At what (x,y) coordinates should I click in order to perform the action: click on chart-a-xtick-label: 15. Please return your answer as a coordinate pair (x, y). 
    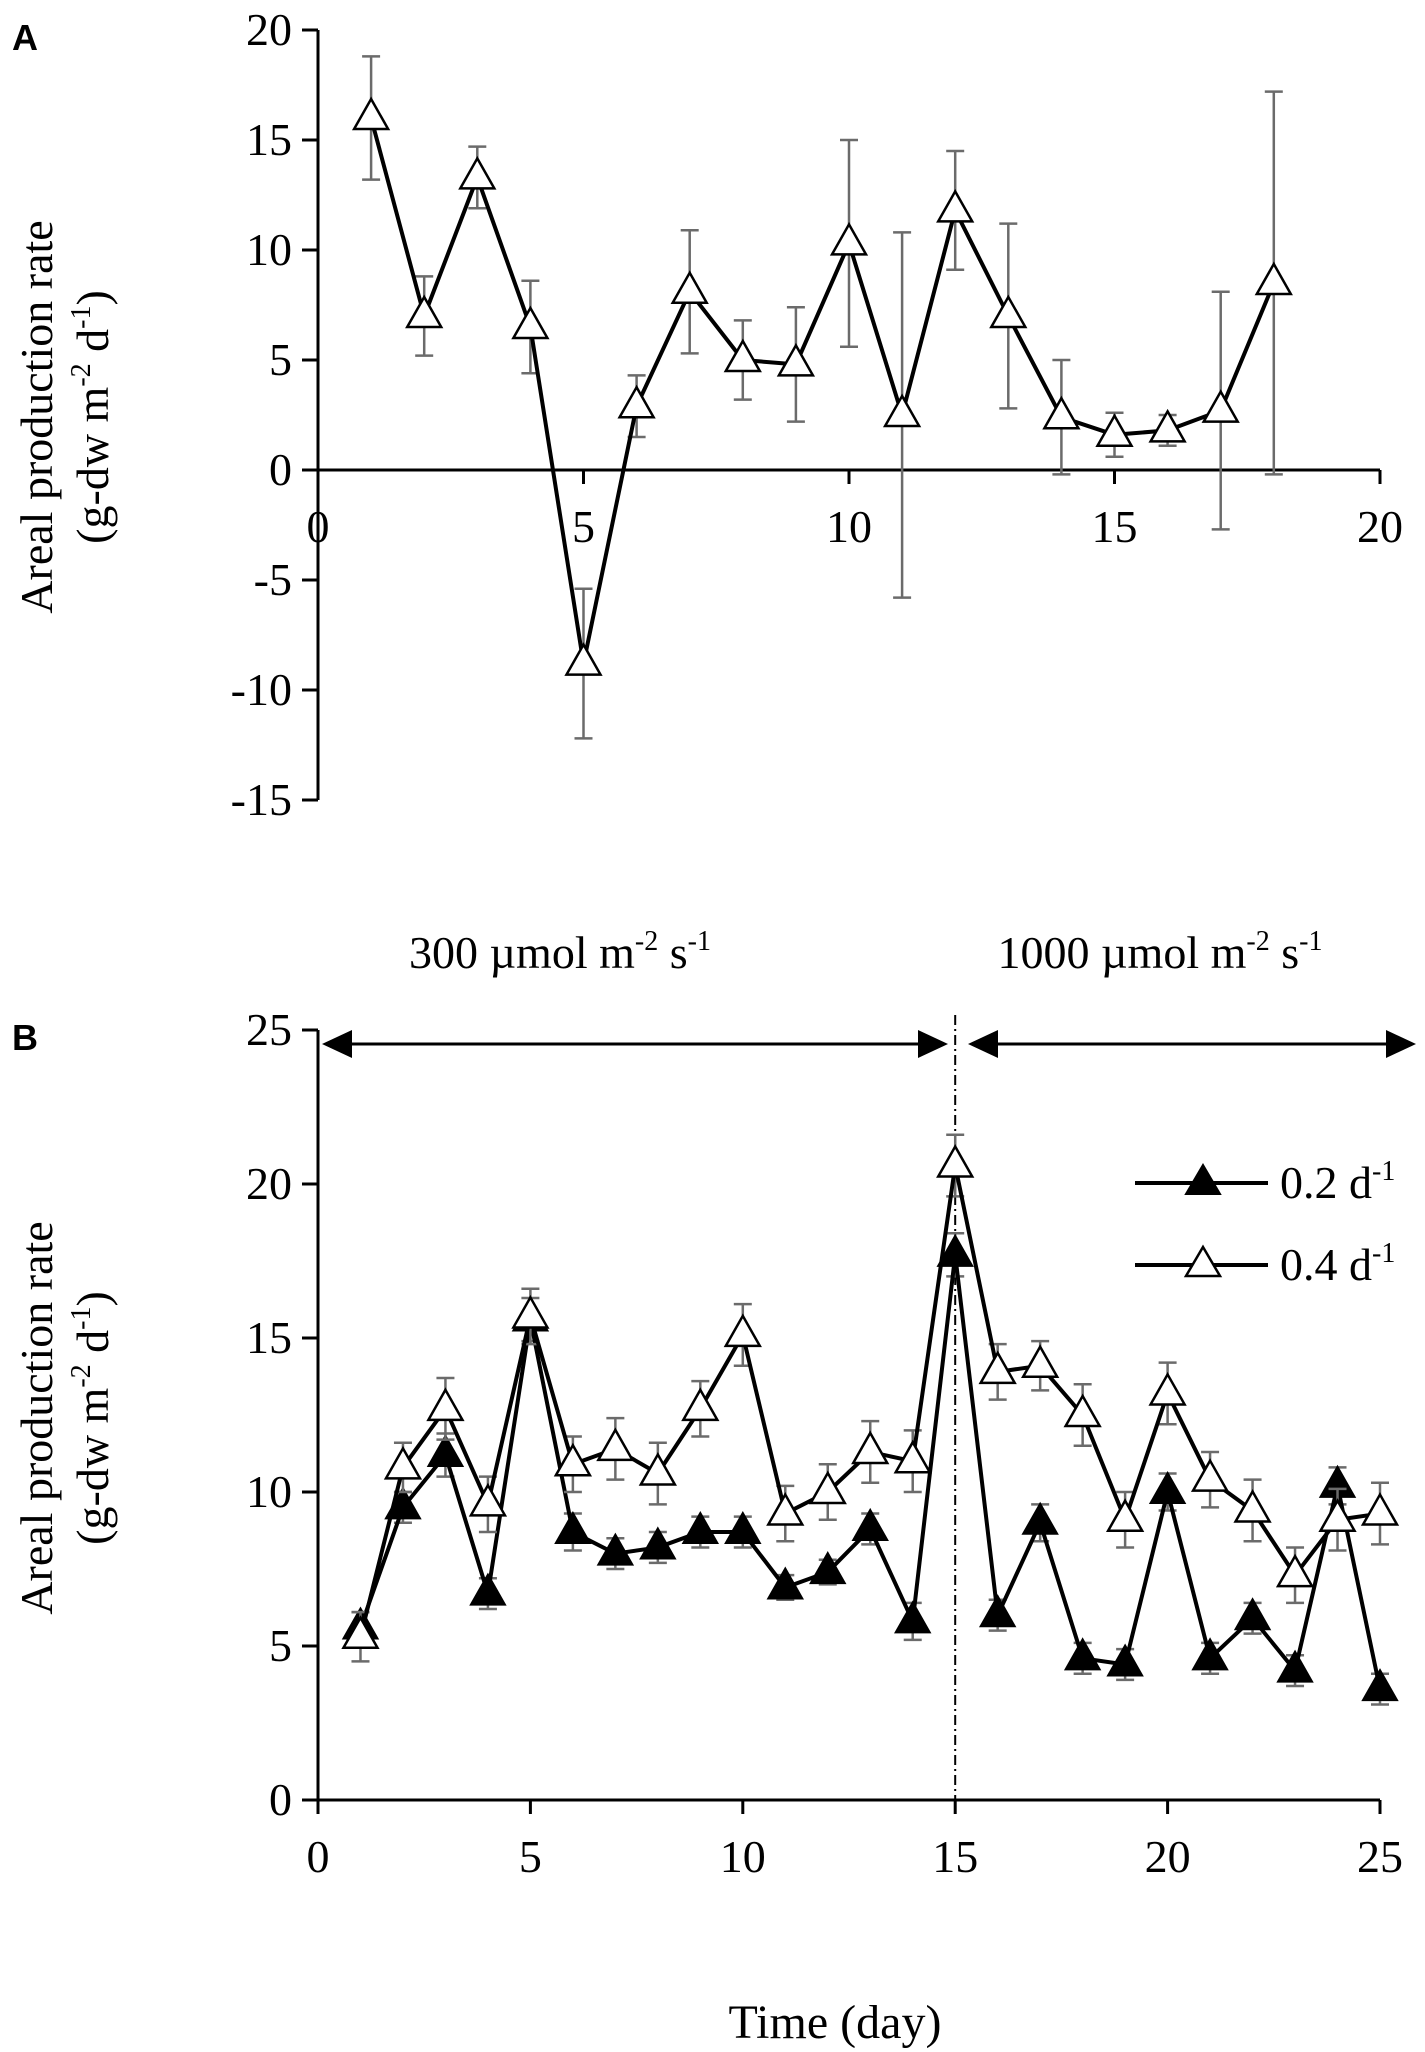
    Looking at the image, I should click on (1115, 526).